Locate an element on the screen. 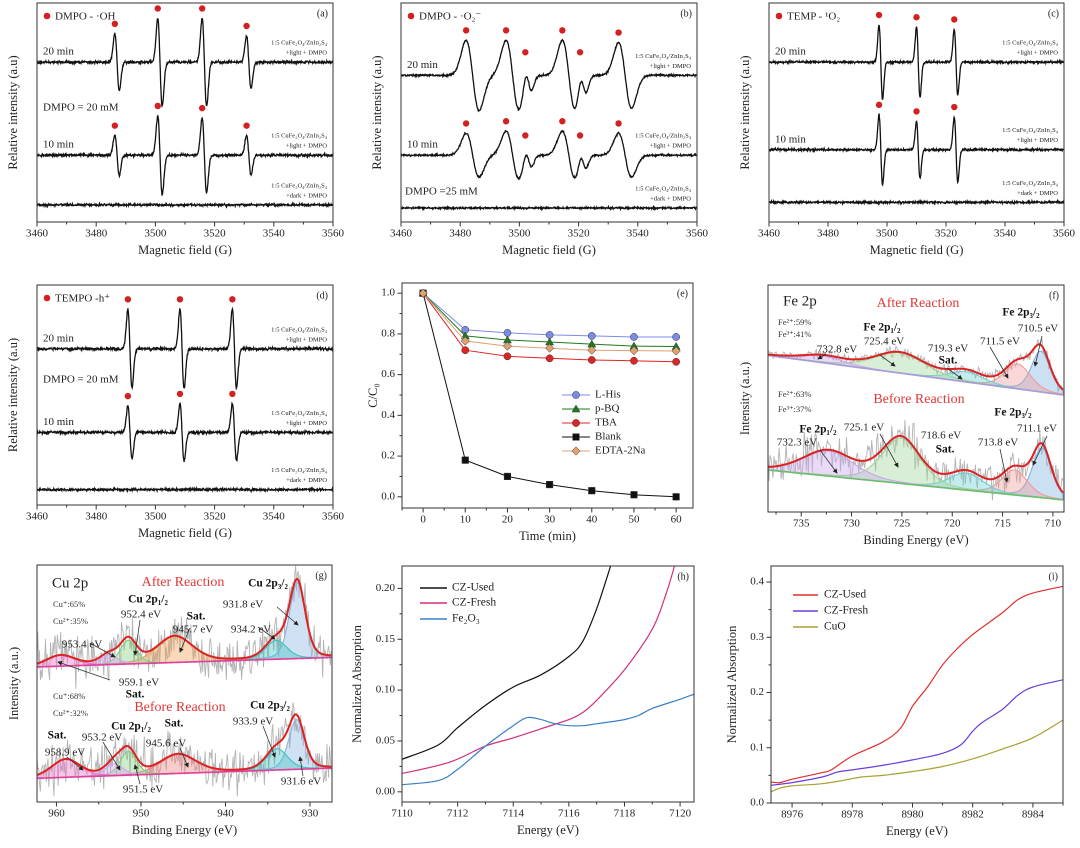 The image size is (1080, 848). fit-envelope is located at coordinates (916, 367).